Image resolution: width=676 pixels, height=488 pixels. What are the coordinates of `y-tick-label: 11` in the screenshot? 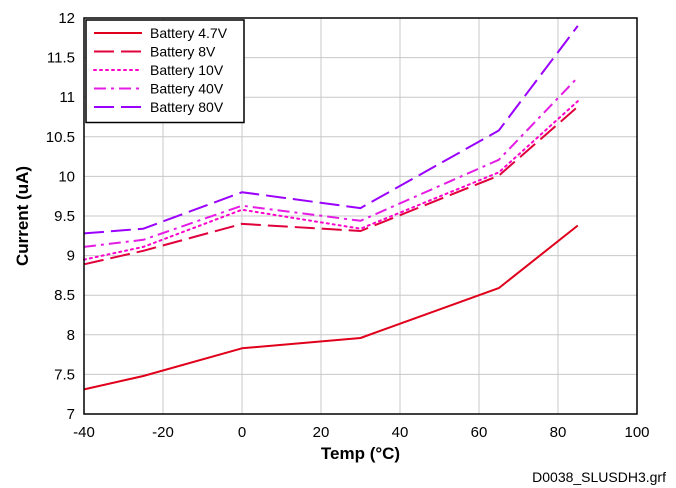 It's located at (67, 97).